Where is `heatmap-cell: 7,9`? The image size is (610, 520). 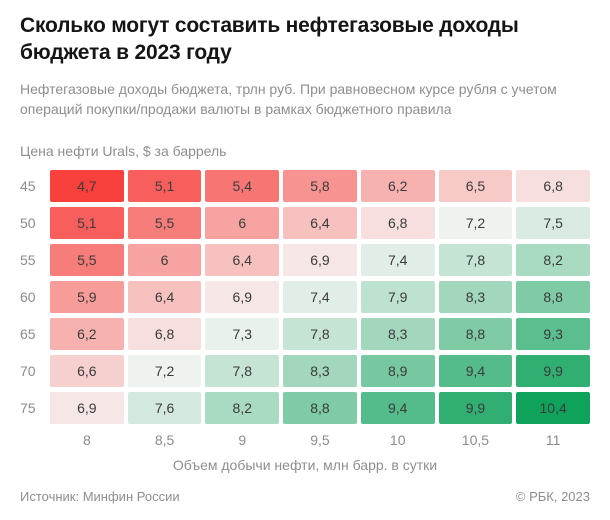 heatmap-cell: 7,9 is located at coordinates (397, 297).